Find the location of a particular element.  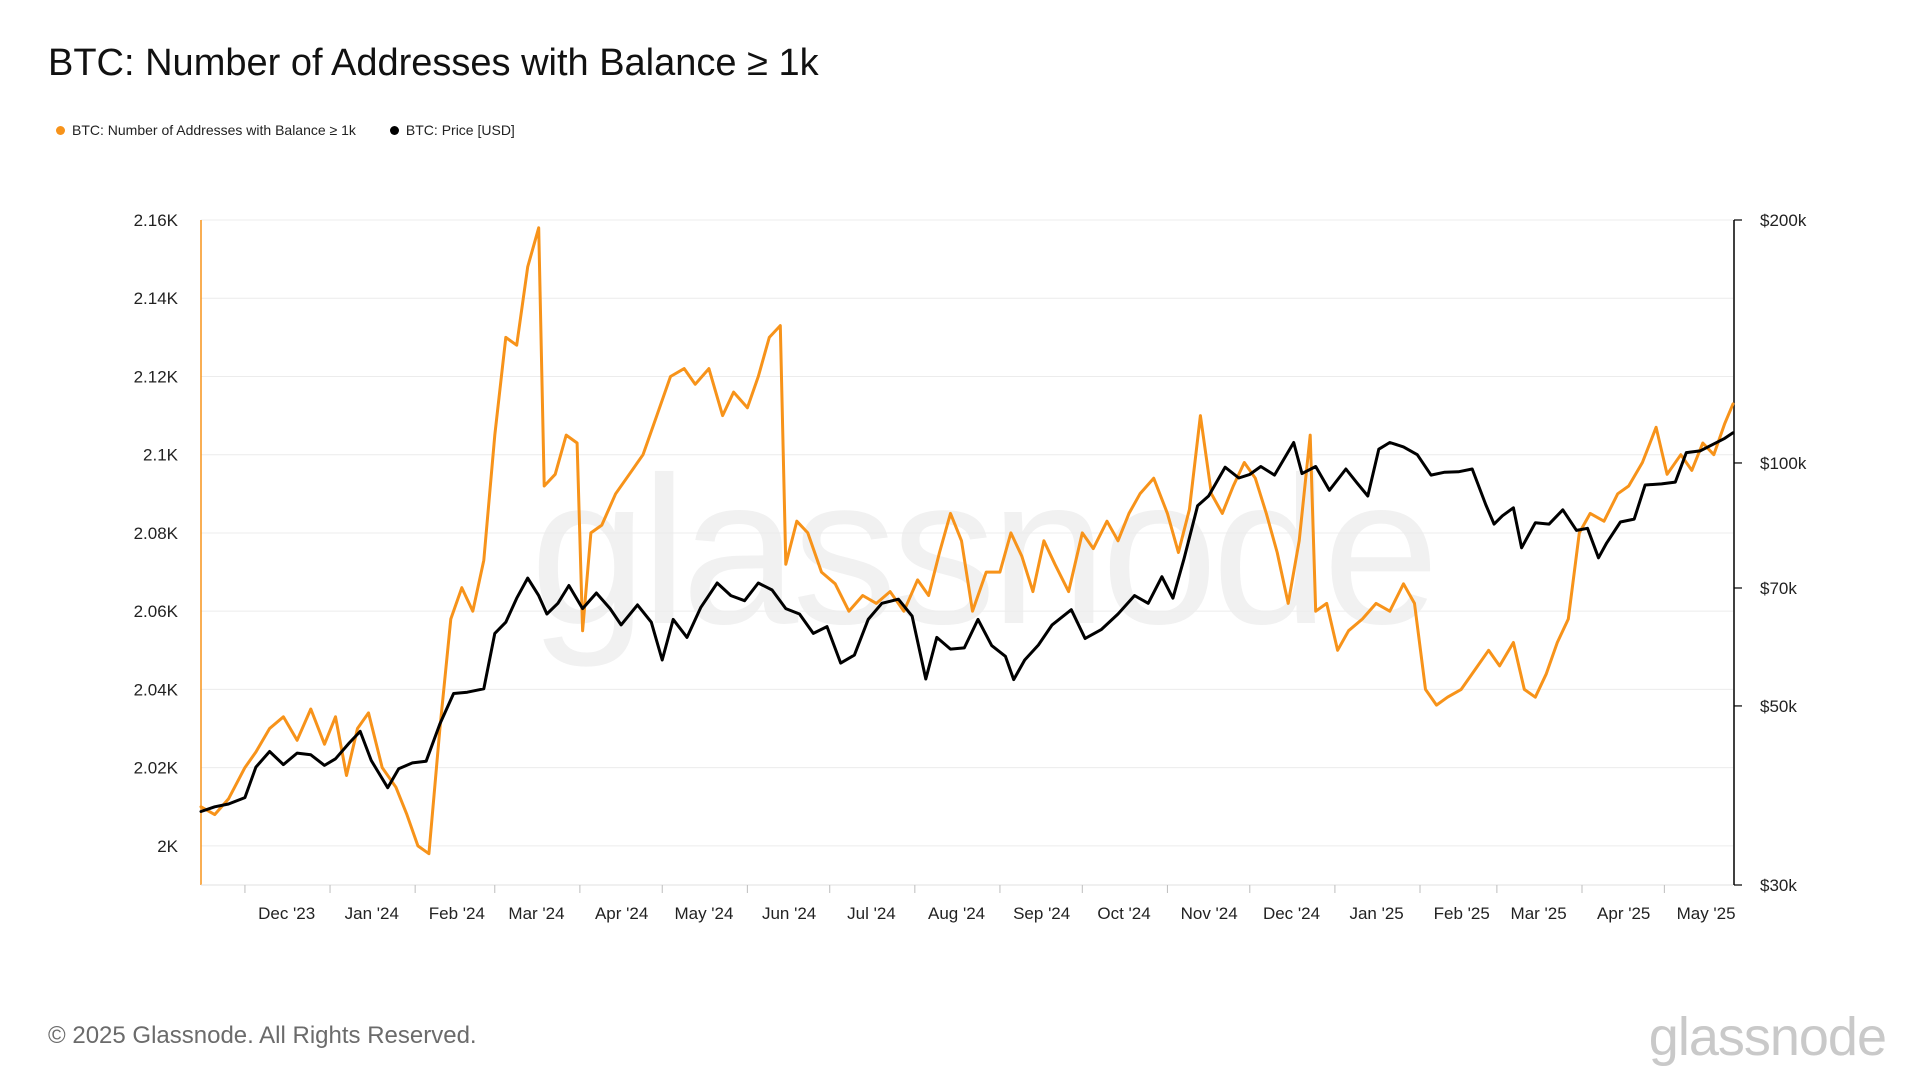

x-tick-label: Dec '24 is located at coordinates (1291, 913).